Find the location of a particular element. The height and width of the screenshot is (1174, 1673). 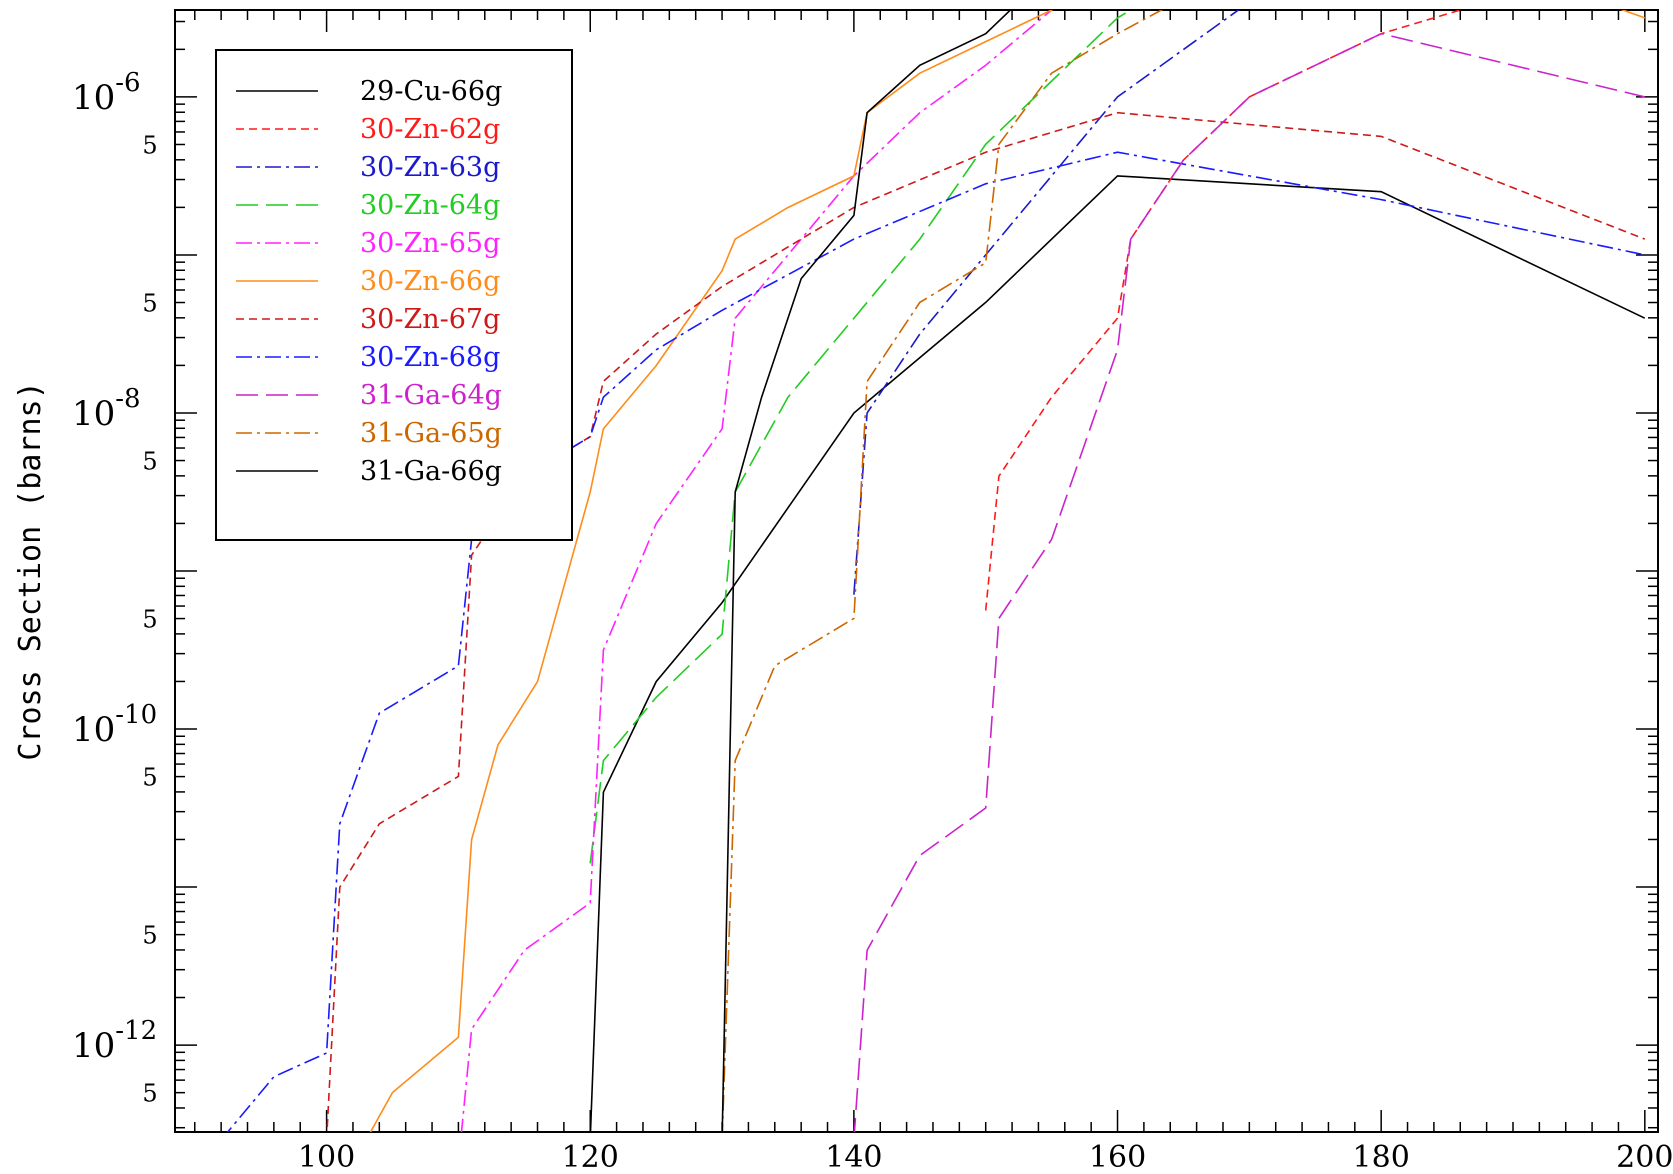

legend-label: 31-Ga-65g is located at coordinates (431, 433).